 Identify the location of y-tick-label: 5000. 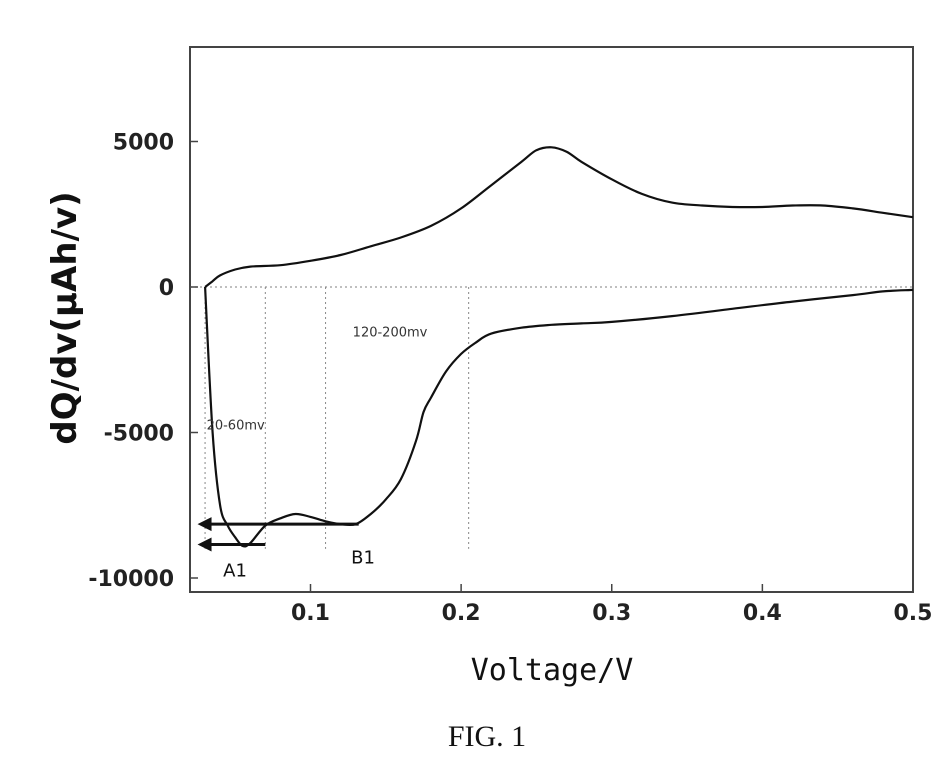
(143, 143).